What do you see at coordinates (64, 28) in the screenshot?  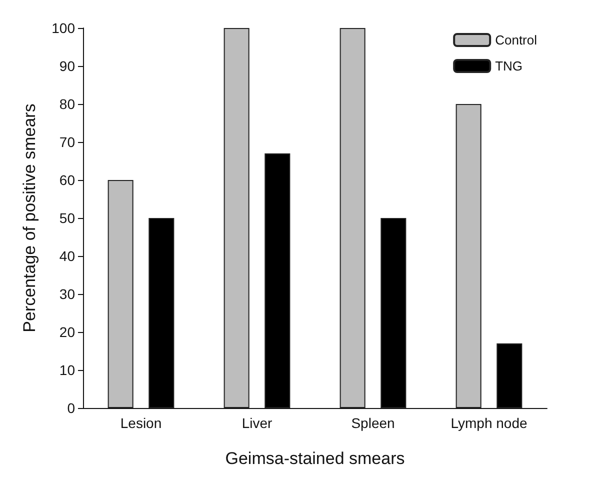 I see `y-tick-label: 100` at bounding box center [64, 28].